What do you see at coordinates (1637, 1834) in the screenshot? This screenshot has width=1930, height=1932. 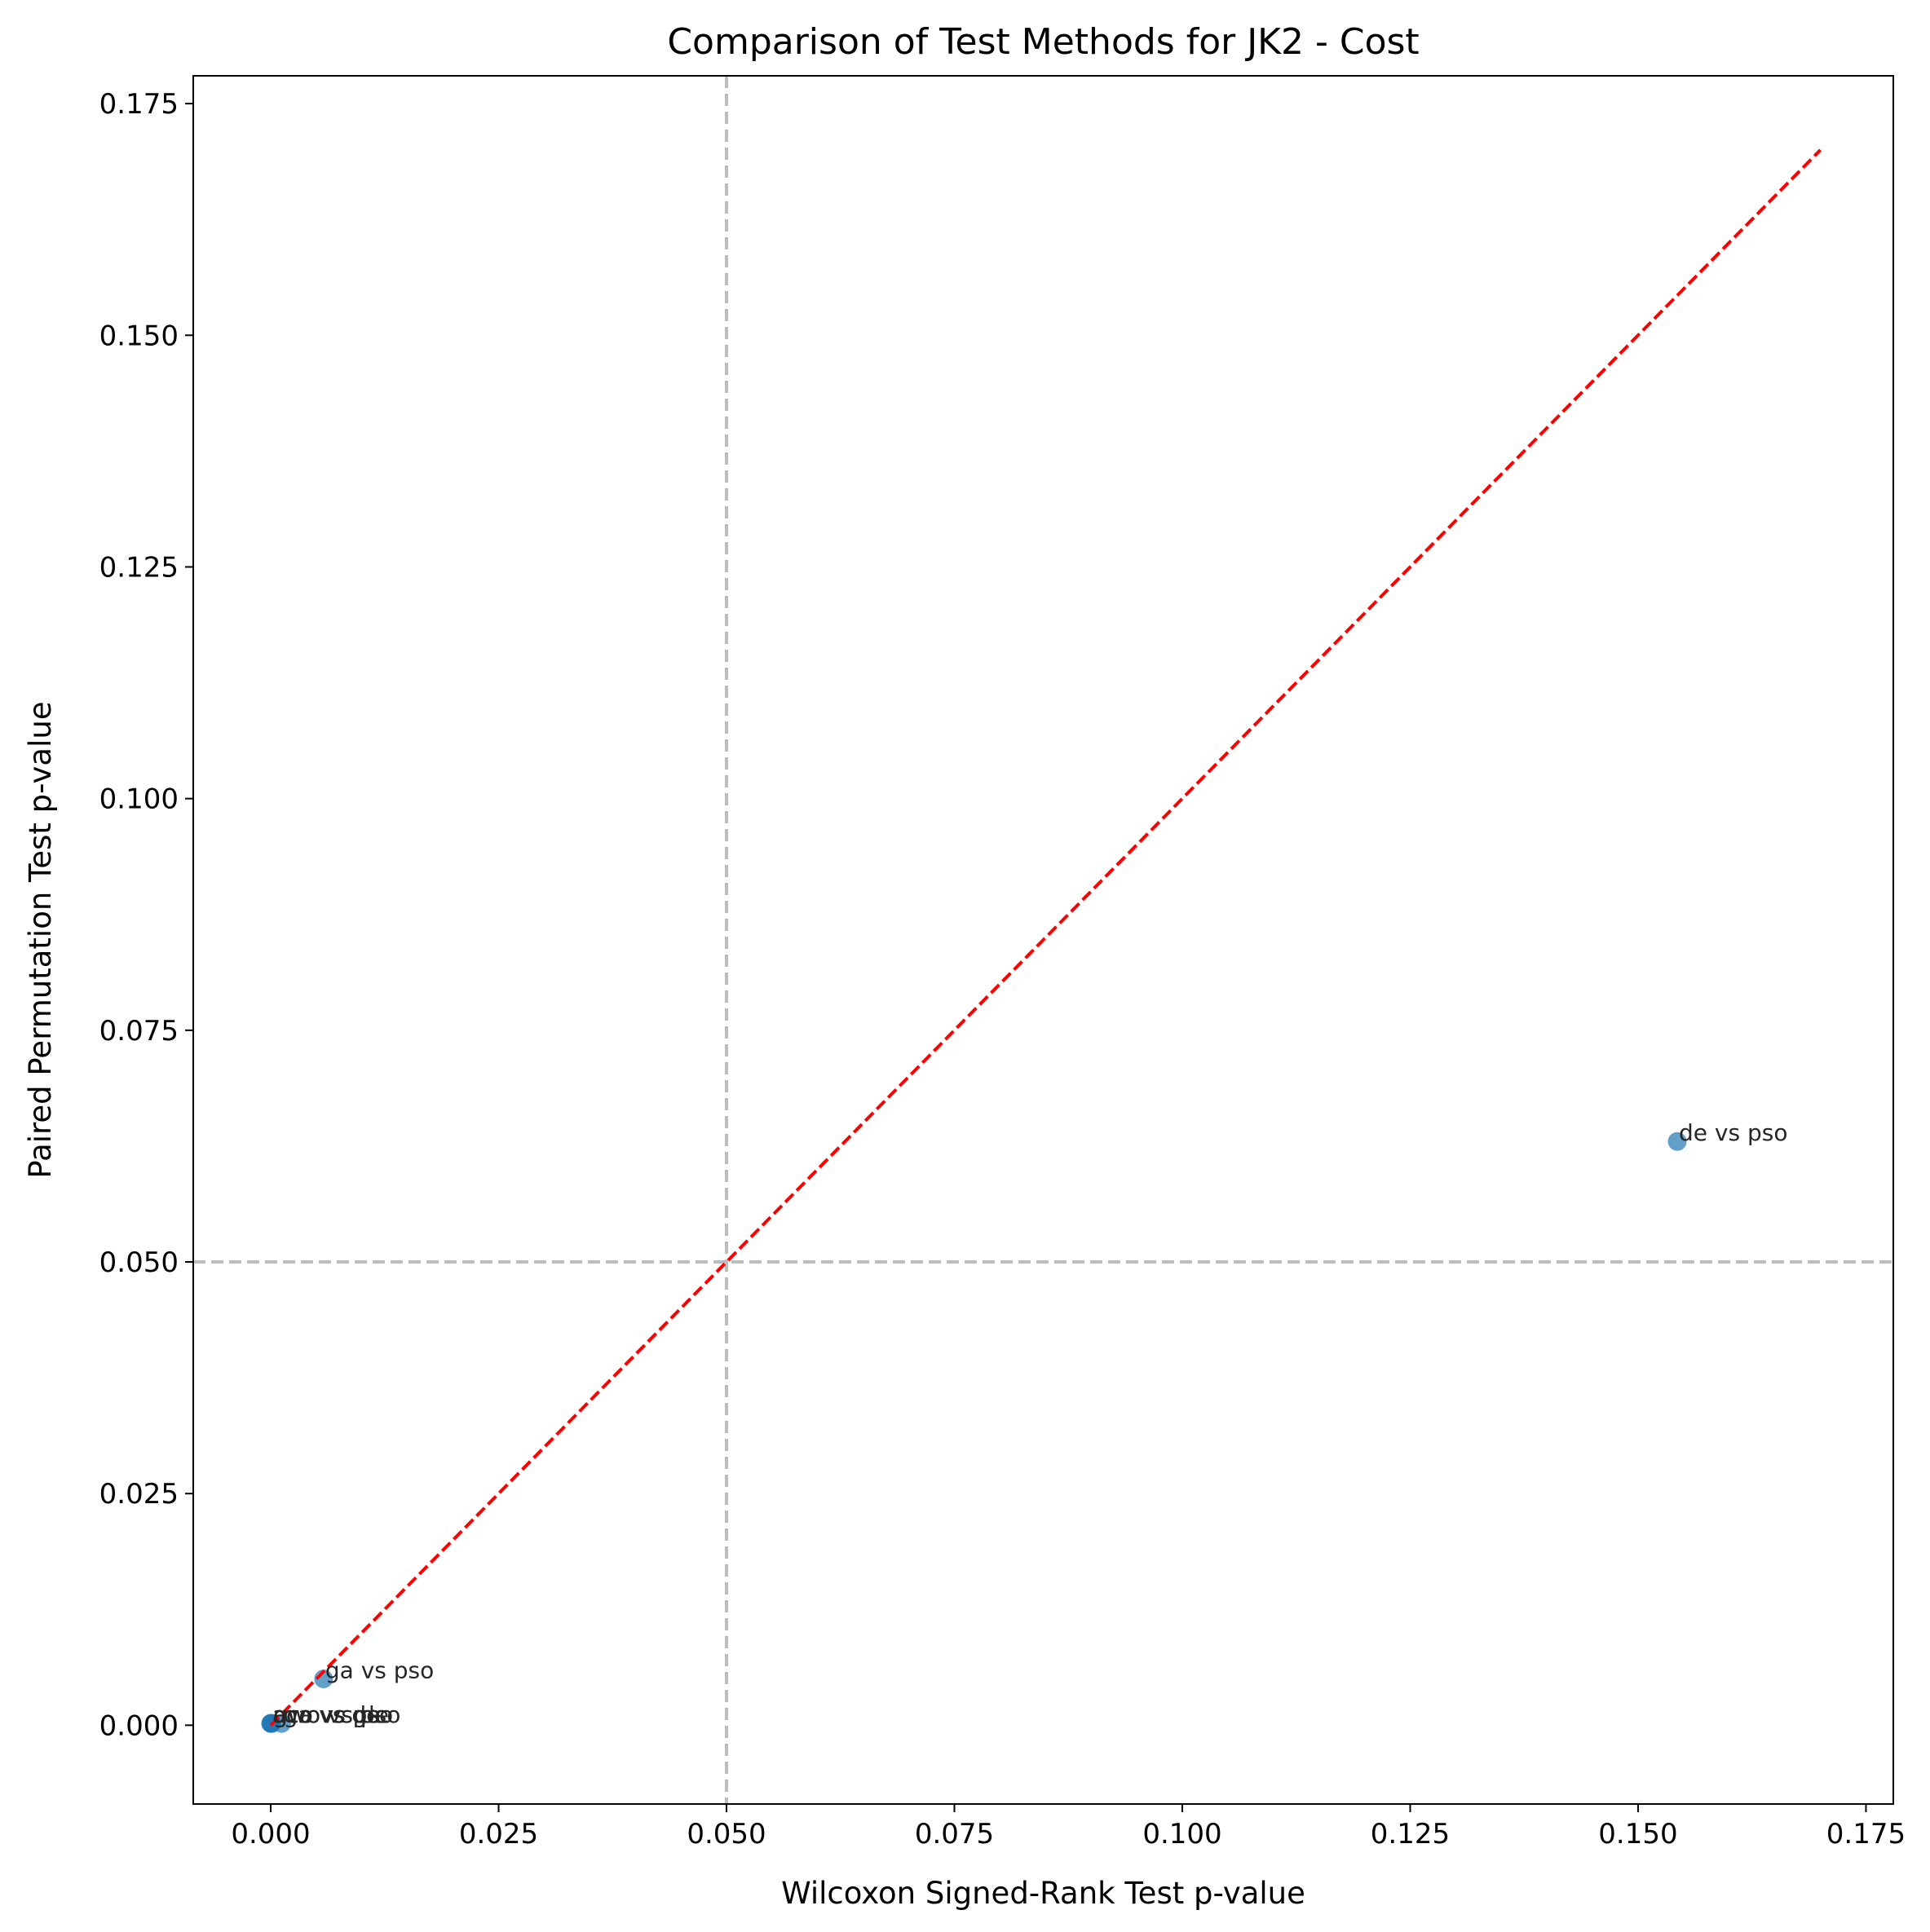 I see `x-tick-label-6: 0.150` at bounding box center [1637, 1834].